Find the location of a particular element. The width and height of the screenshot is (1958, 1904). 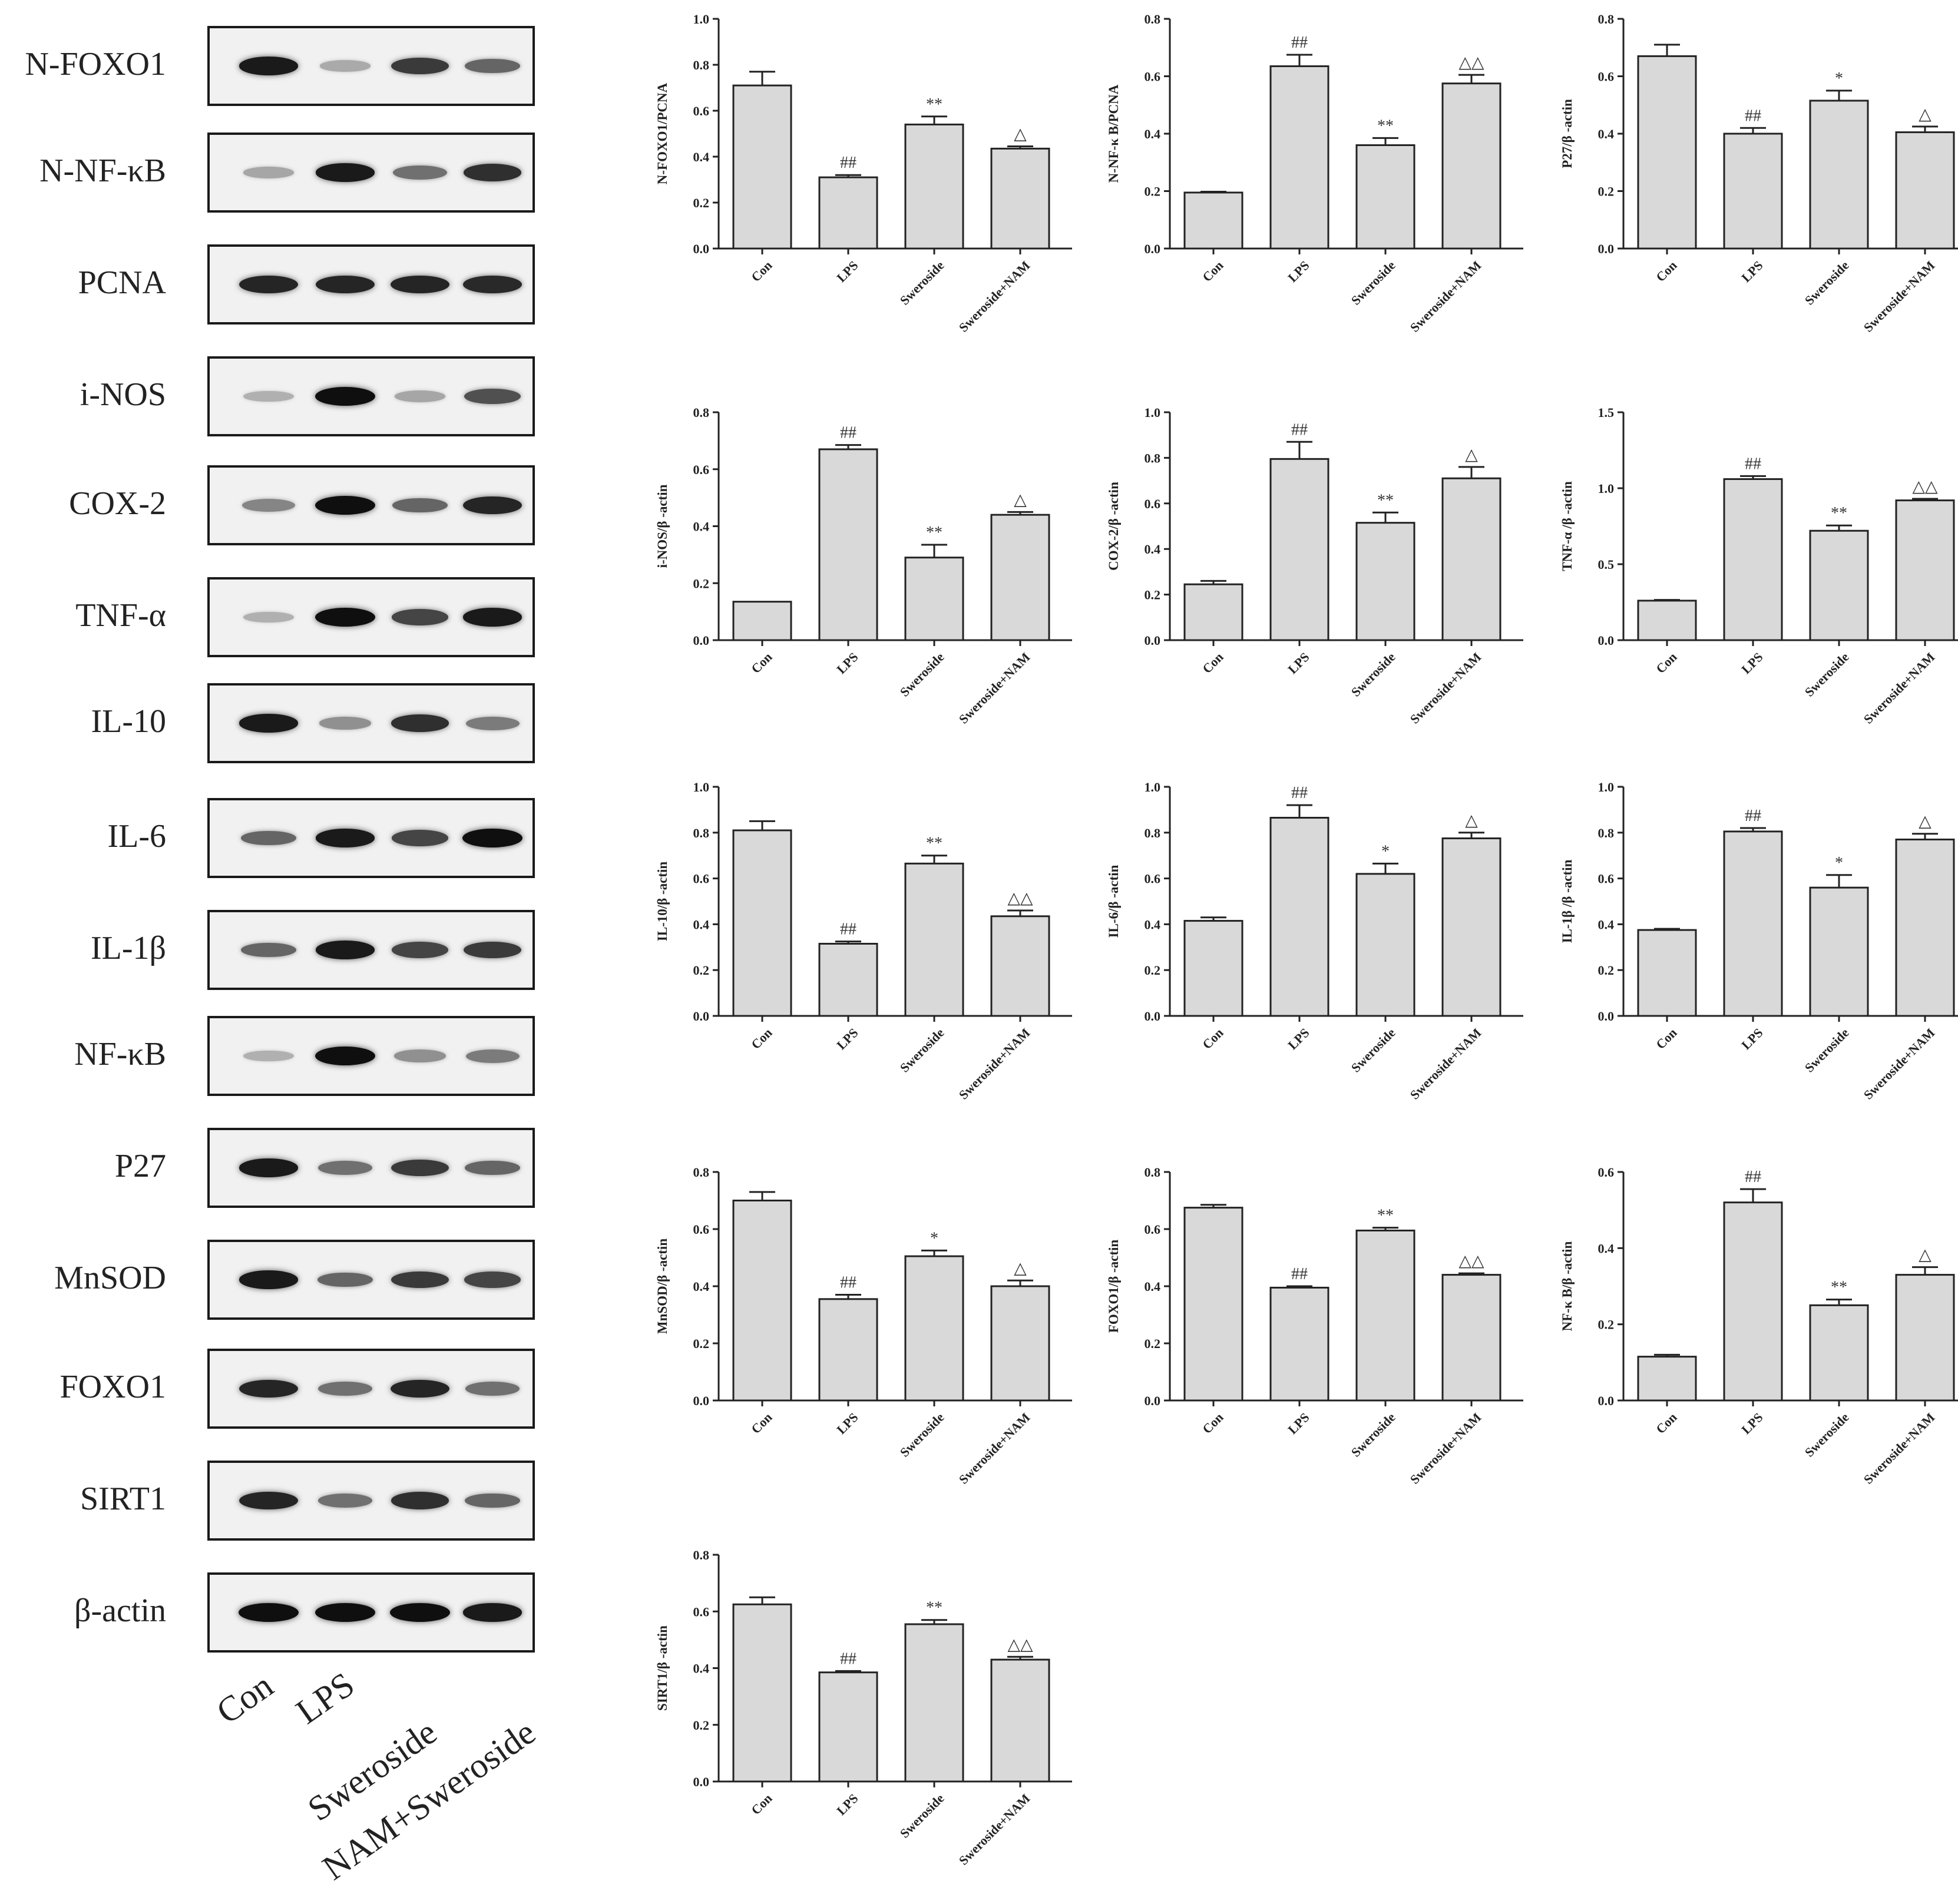

y-tick-label: 0.5 is located at coordinates (1606, 564).